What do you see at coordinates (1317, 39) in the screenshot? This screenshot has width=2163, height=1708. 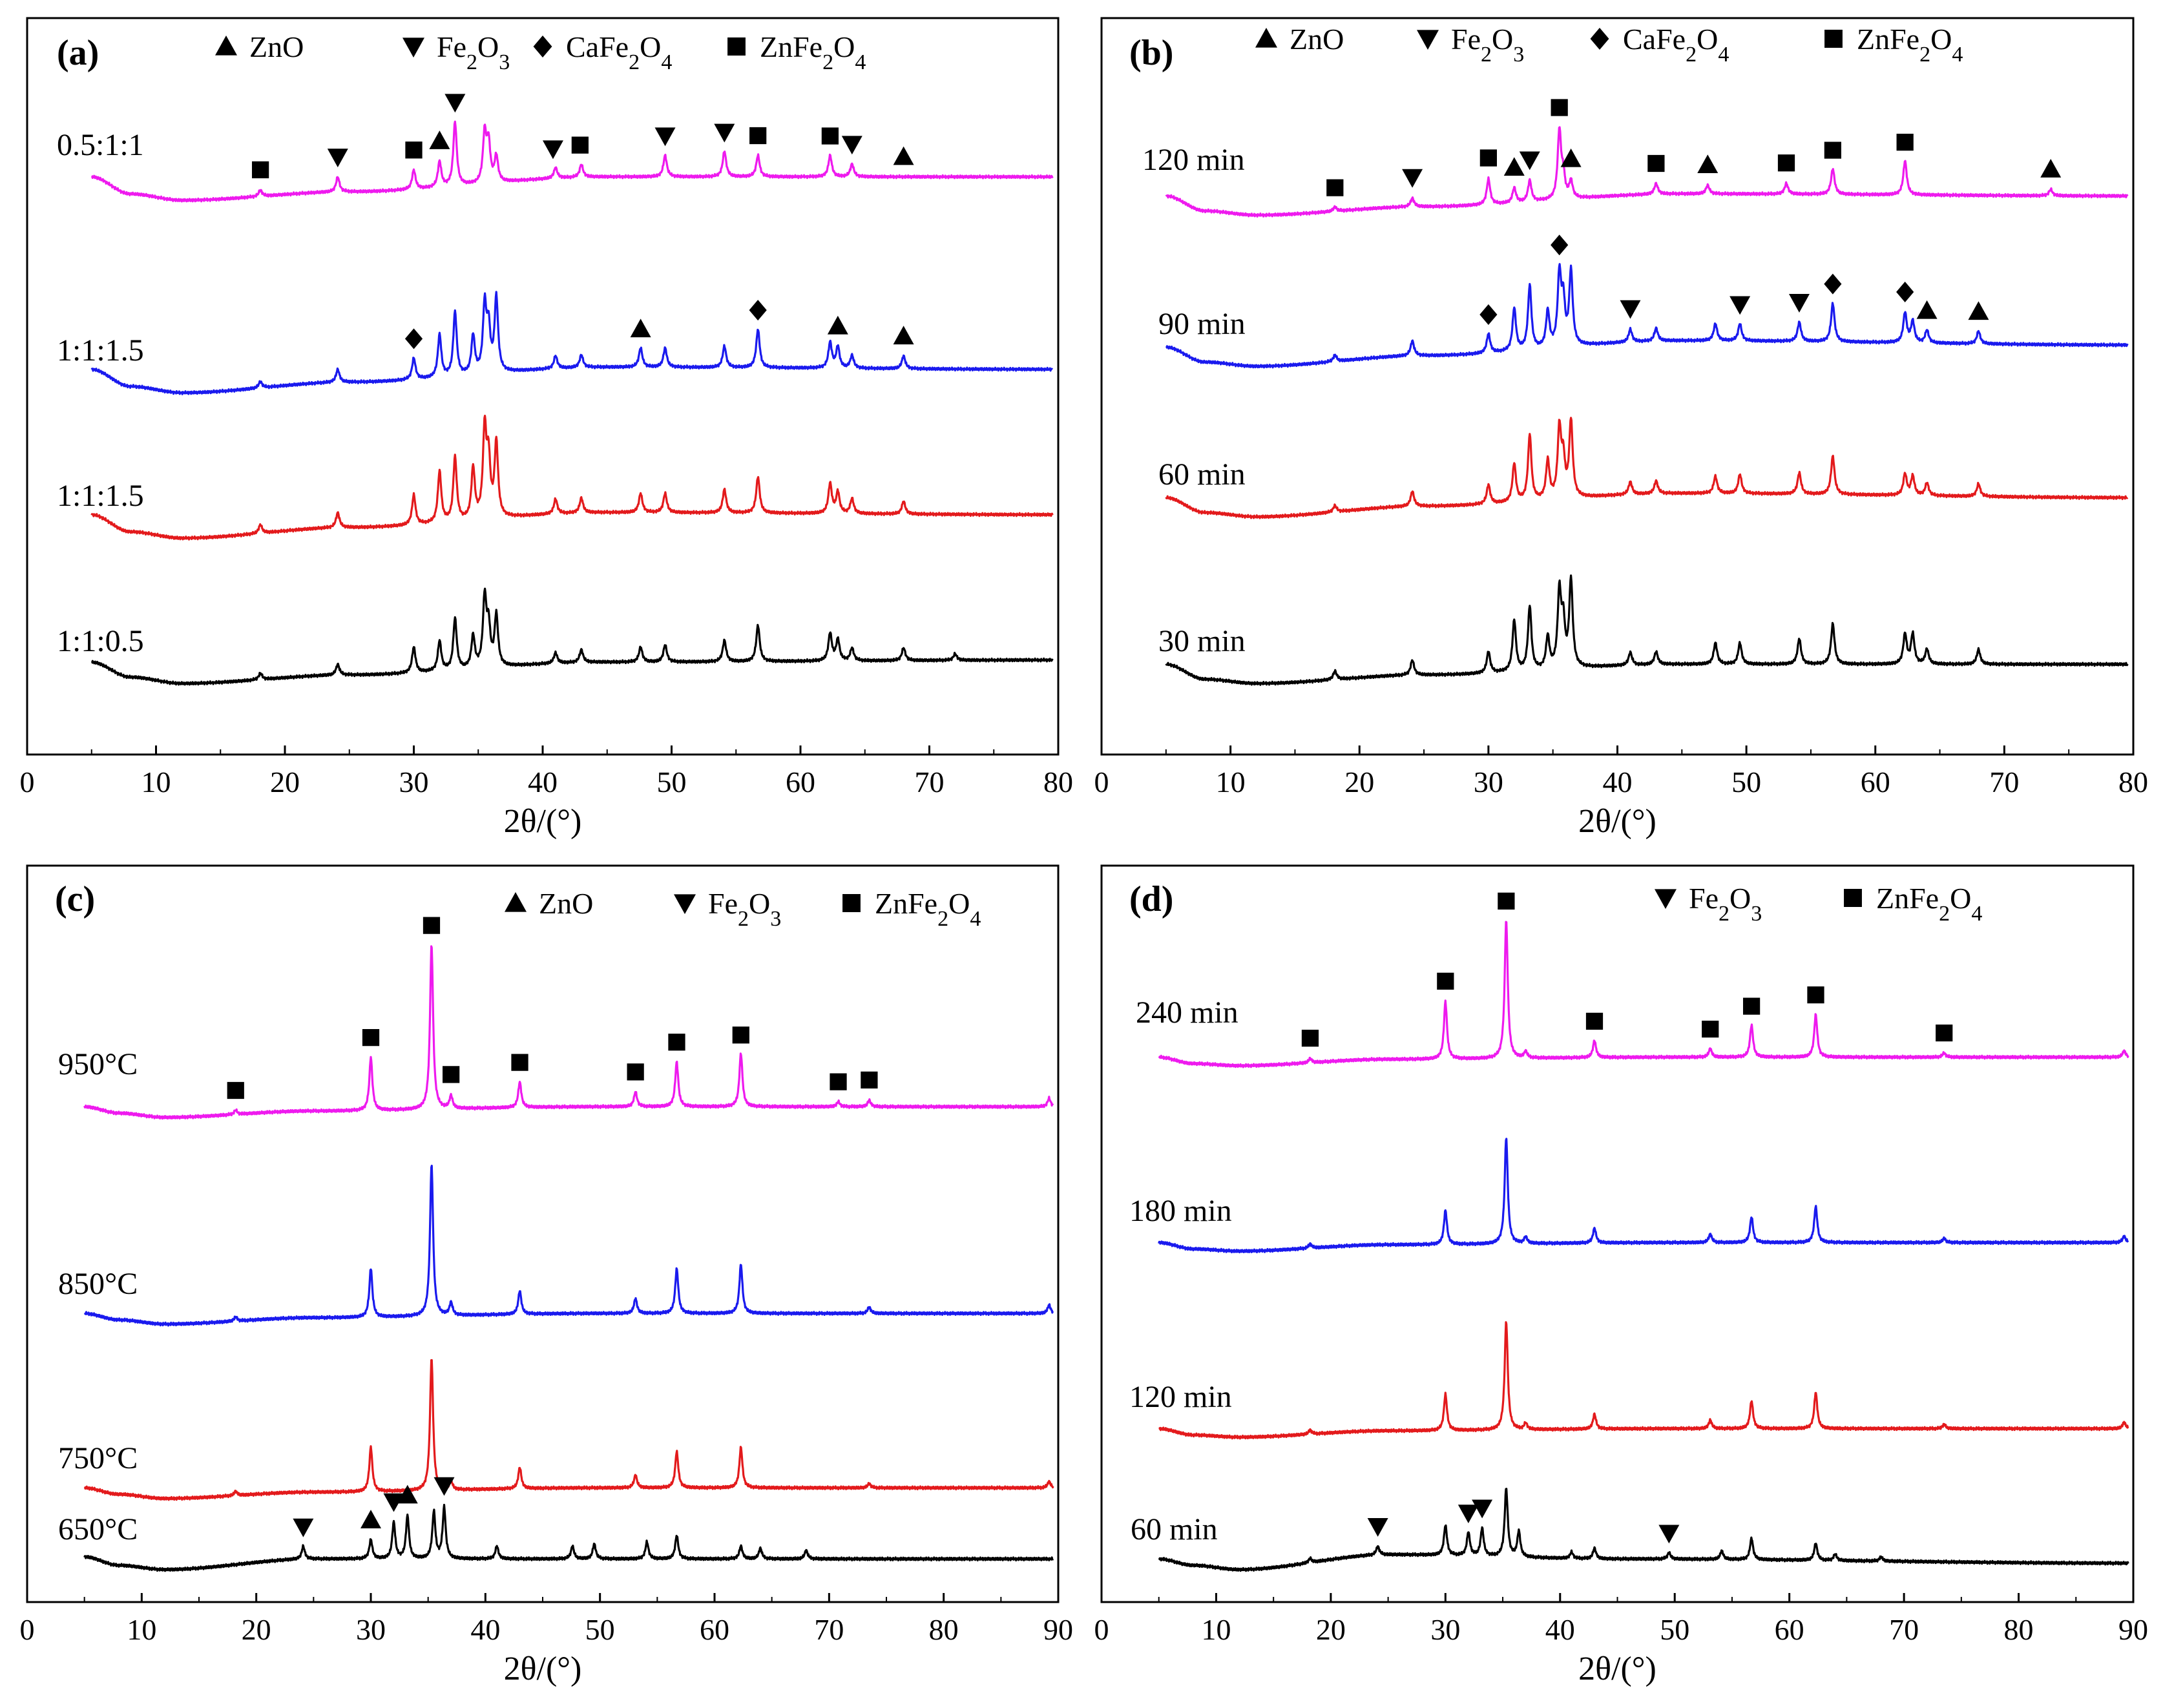 I see `legend-label: ZnO` at bounding box center [1317, 39].